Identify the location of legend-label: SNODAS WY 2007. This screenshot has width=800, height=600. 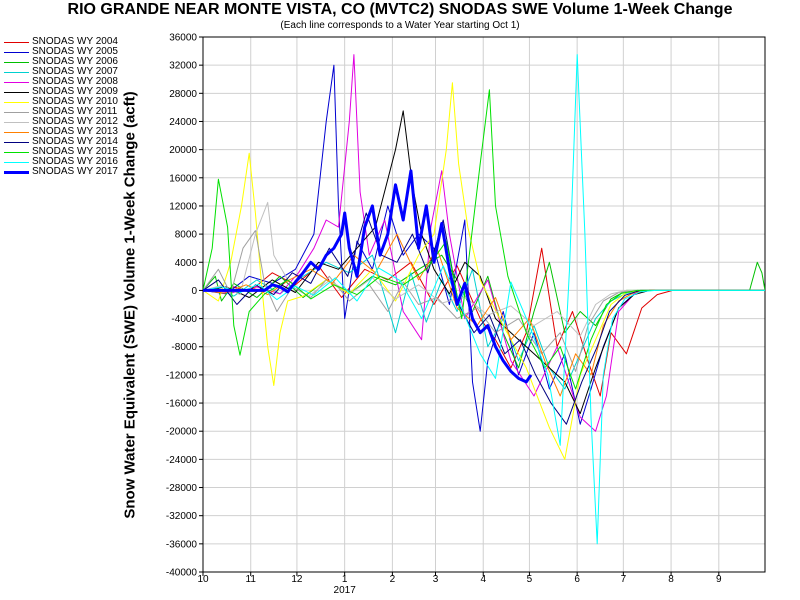
(75, 71).